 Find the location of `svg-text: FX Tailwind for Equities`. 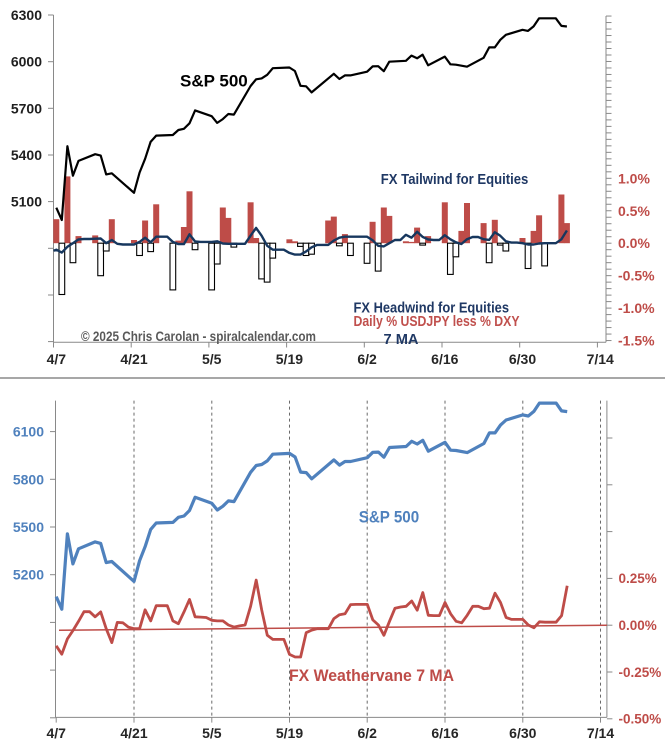

svg-text: FX Tailwind for Equities is located at coordinates (455, 179).